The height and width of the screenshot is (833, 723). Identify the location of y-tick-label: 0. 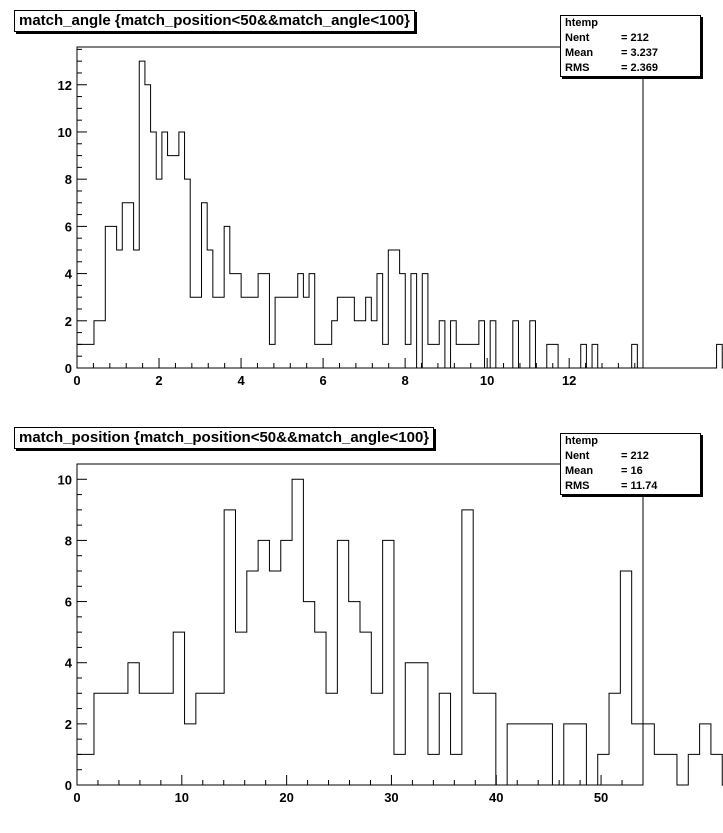
(68, 785).